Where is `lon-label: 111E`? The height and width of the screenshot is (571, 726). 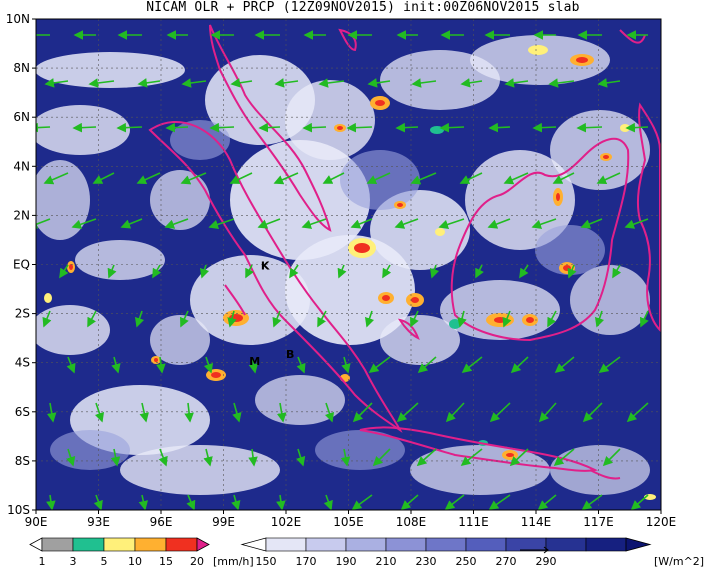 lon-label: 111E is located at coordinates (473, 522).